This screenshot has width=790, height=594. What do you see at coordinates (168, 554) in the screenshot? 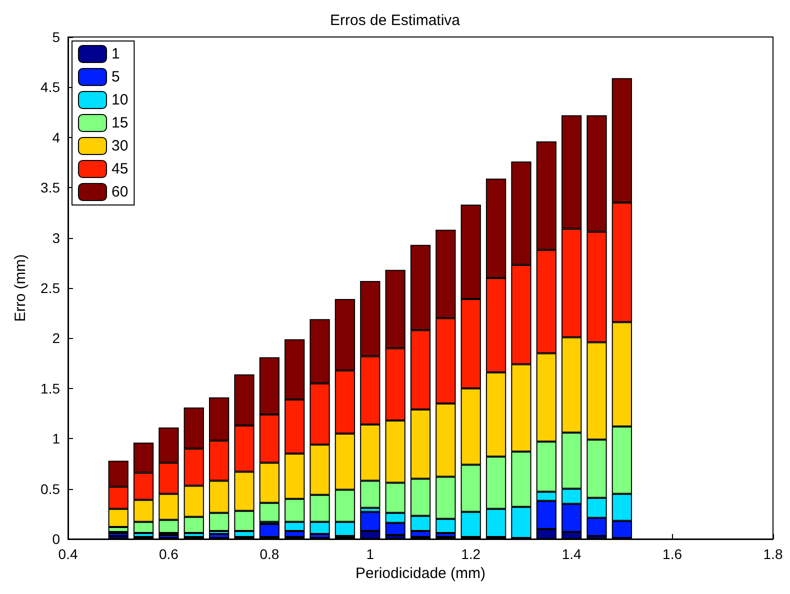
I see `x-tick-label: 0.6` at bounding box center [168, 554].